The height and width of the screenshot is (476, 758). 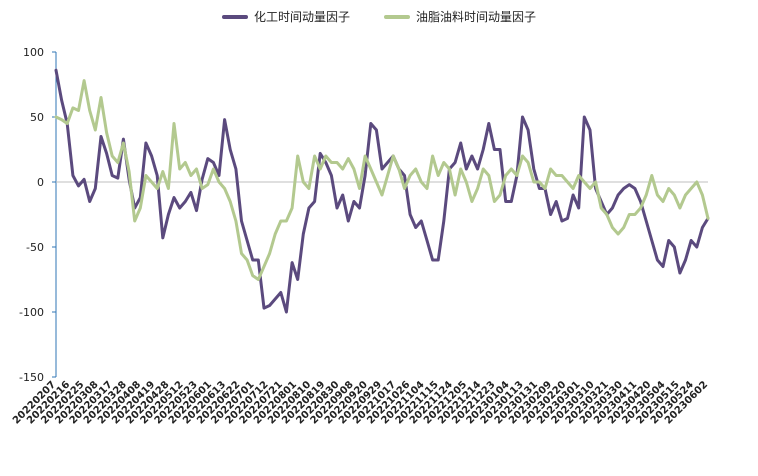 I want to click on legend-swatch-oil, so click(x=397, y=16).